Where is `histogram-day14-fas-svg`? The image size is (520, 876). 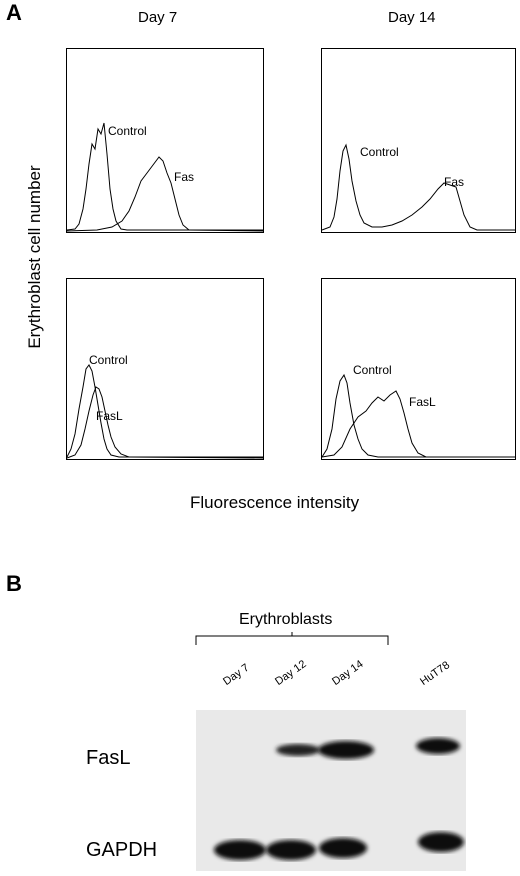
histogram-day14-fas-svg is located at coordinates (418, 187).